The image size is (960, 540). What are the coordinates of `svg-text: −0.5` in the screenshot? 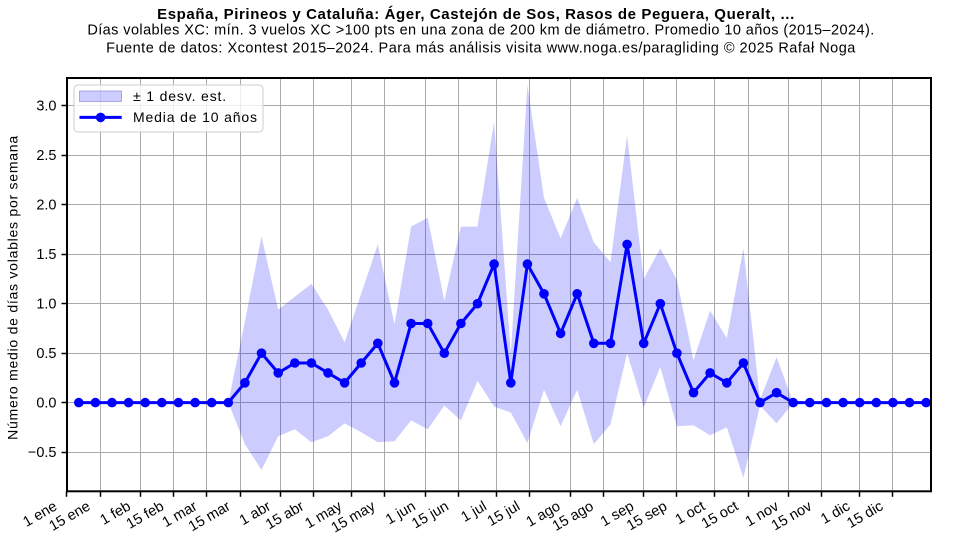 It's located at (42, 453).